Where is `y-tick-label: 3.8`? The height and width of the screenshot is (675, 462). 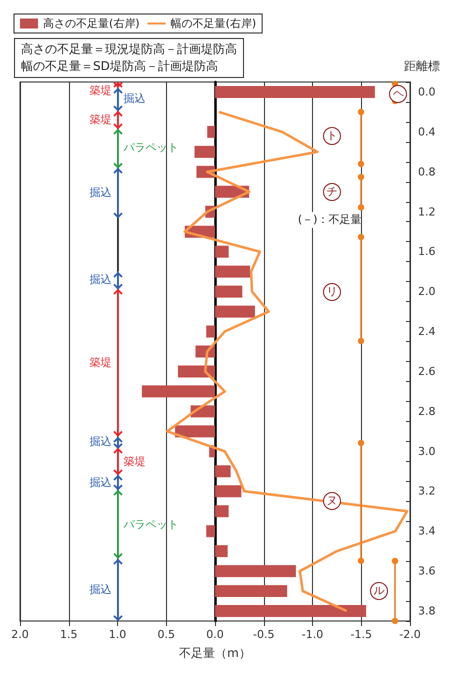 y-tick-label: 3.8 is located at coordinates (427, 611).